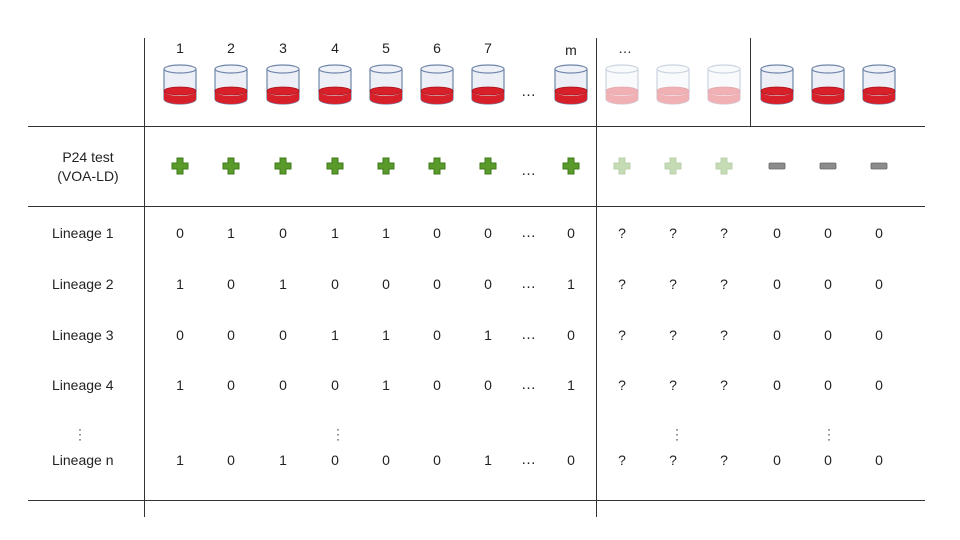  What do you see at coordinates (437, 48) in the screenshot?
I see `column-header: 6` at bounding box center [437, 48].